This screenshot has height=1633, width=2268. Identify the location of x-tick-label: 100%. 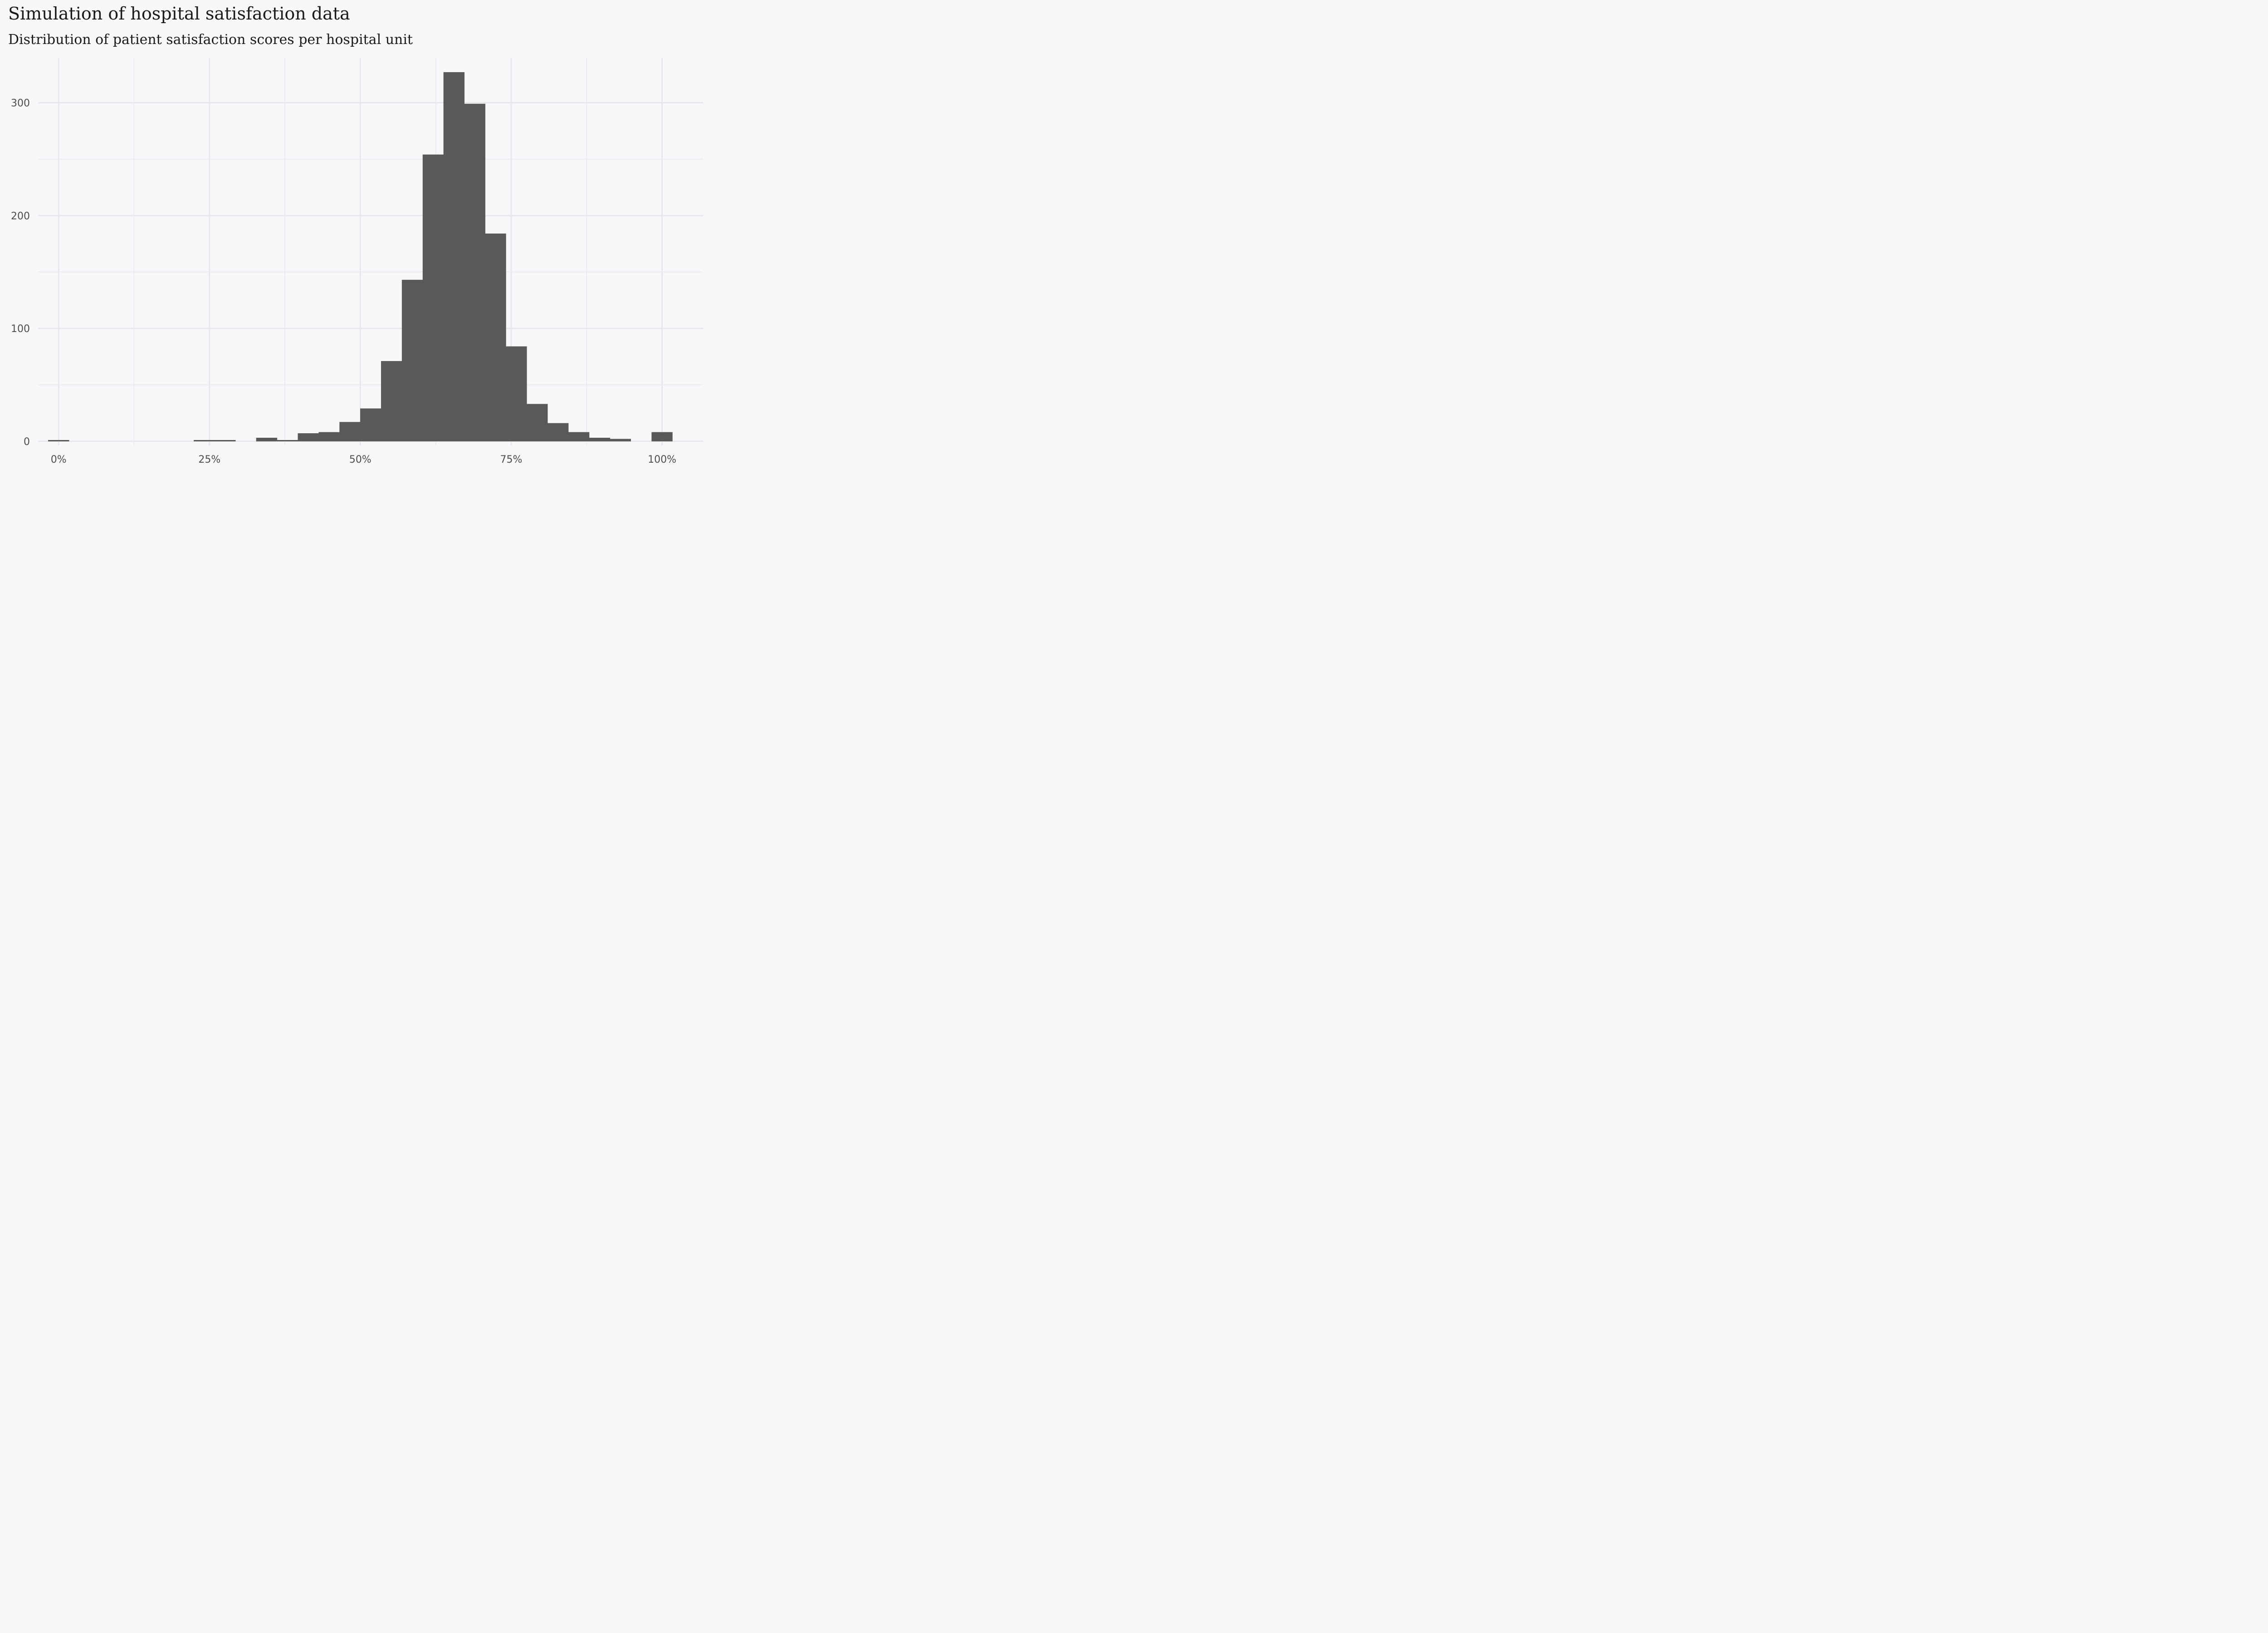
(662, 459).